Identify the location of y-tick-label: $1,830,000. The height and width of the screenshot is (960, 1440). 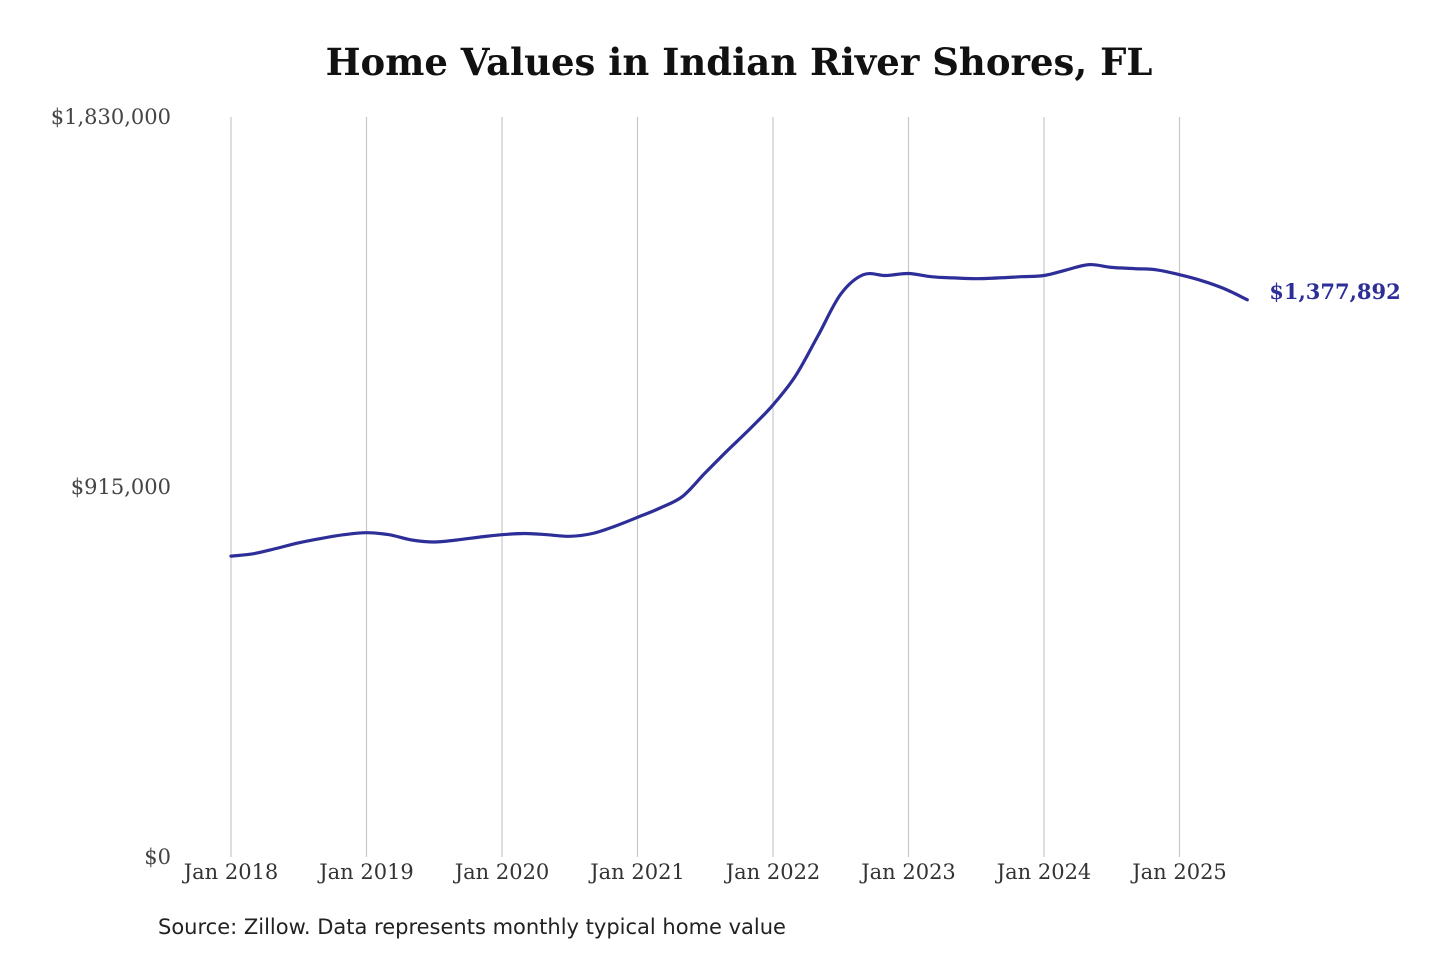
(111, 117).